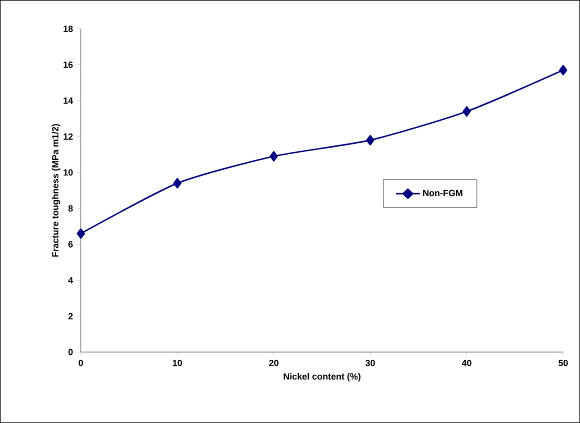  Describe the element at coordinates (68, 65) in the screenshot. I see `y-tick-label: 16` at that location.